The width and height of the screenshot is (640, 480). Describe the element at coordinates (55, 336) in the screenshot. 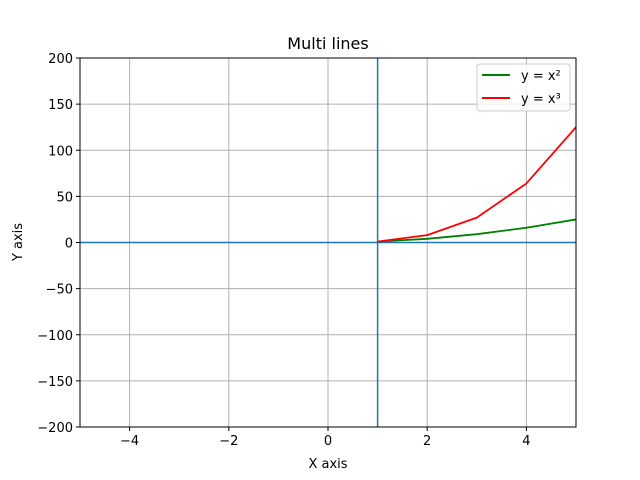

I see `y-tick-label: −100` at that location.